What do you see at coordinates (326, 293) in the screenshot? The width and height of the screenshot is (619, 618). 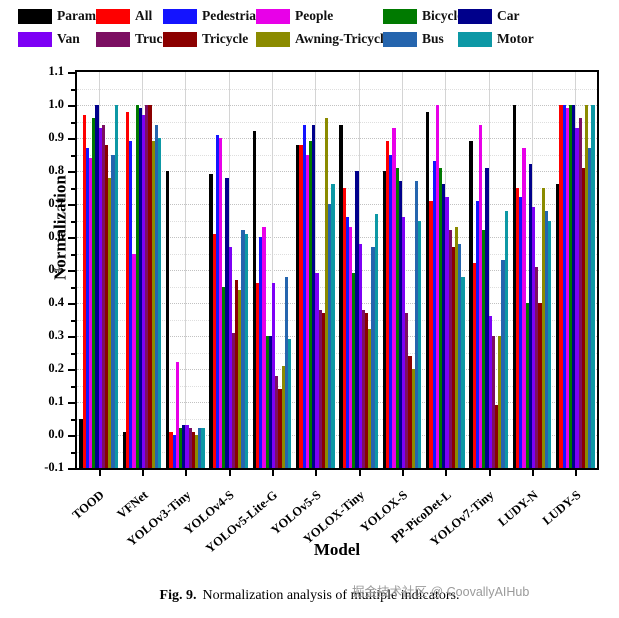 I see `bar-yolov5-s-awning-tricycle` at bounding box center [326, 293].